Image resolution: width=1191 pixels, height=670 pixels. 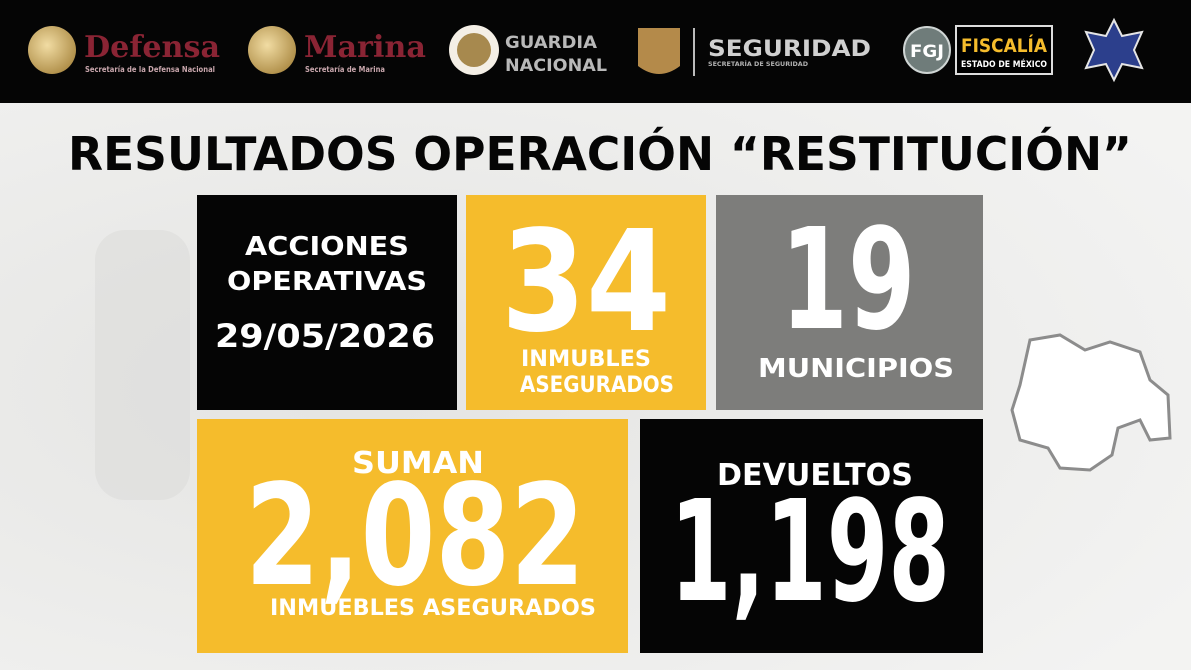 I want to click on card-value: 1,198, so click(x=810, y=552).